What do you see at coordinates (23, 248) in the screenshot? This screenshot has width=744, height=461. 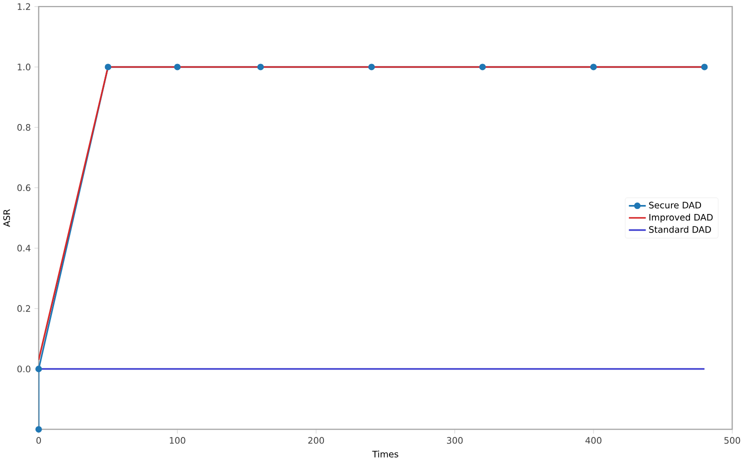 I see `y-tick-label: 0.4` at bounding box center [23, 248].